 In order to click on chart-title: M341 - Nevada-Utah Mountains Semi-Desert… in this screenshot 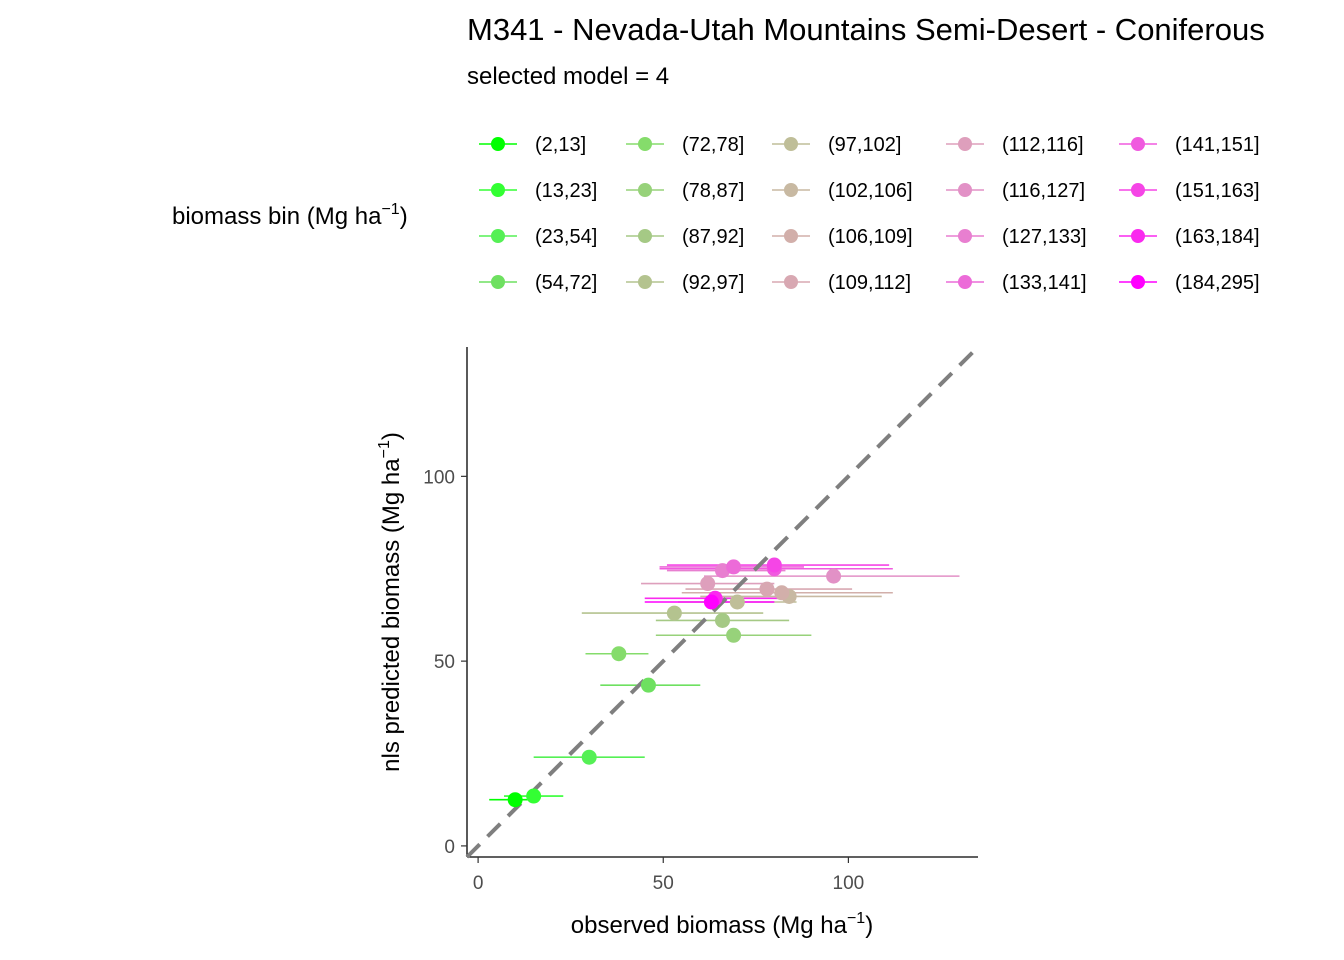, I will do `click(866, 29)`.